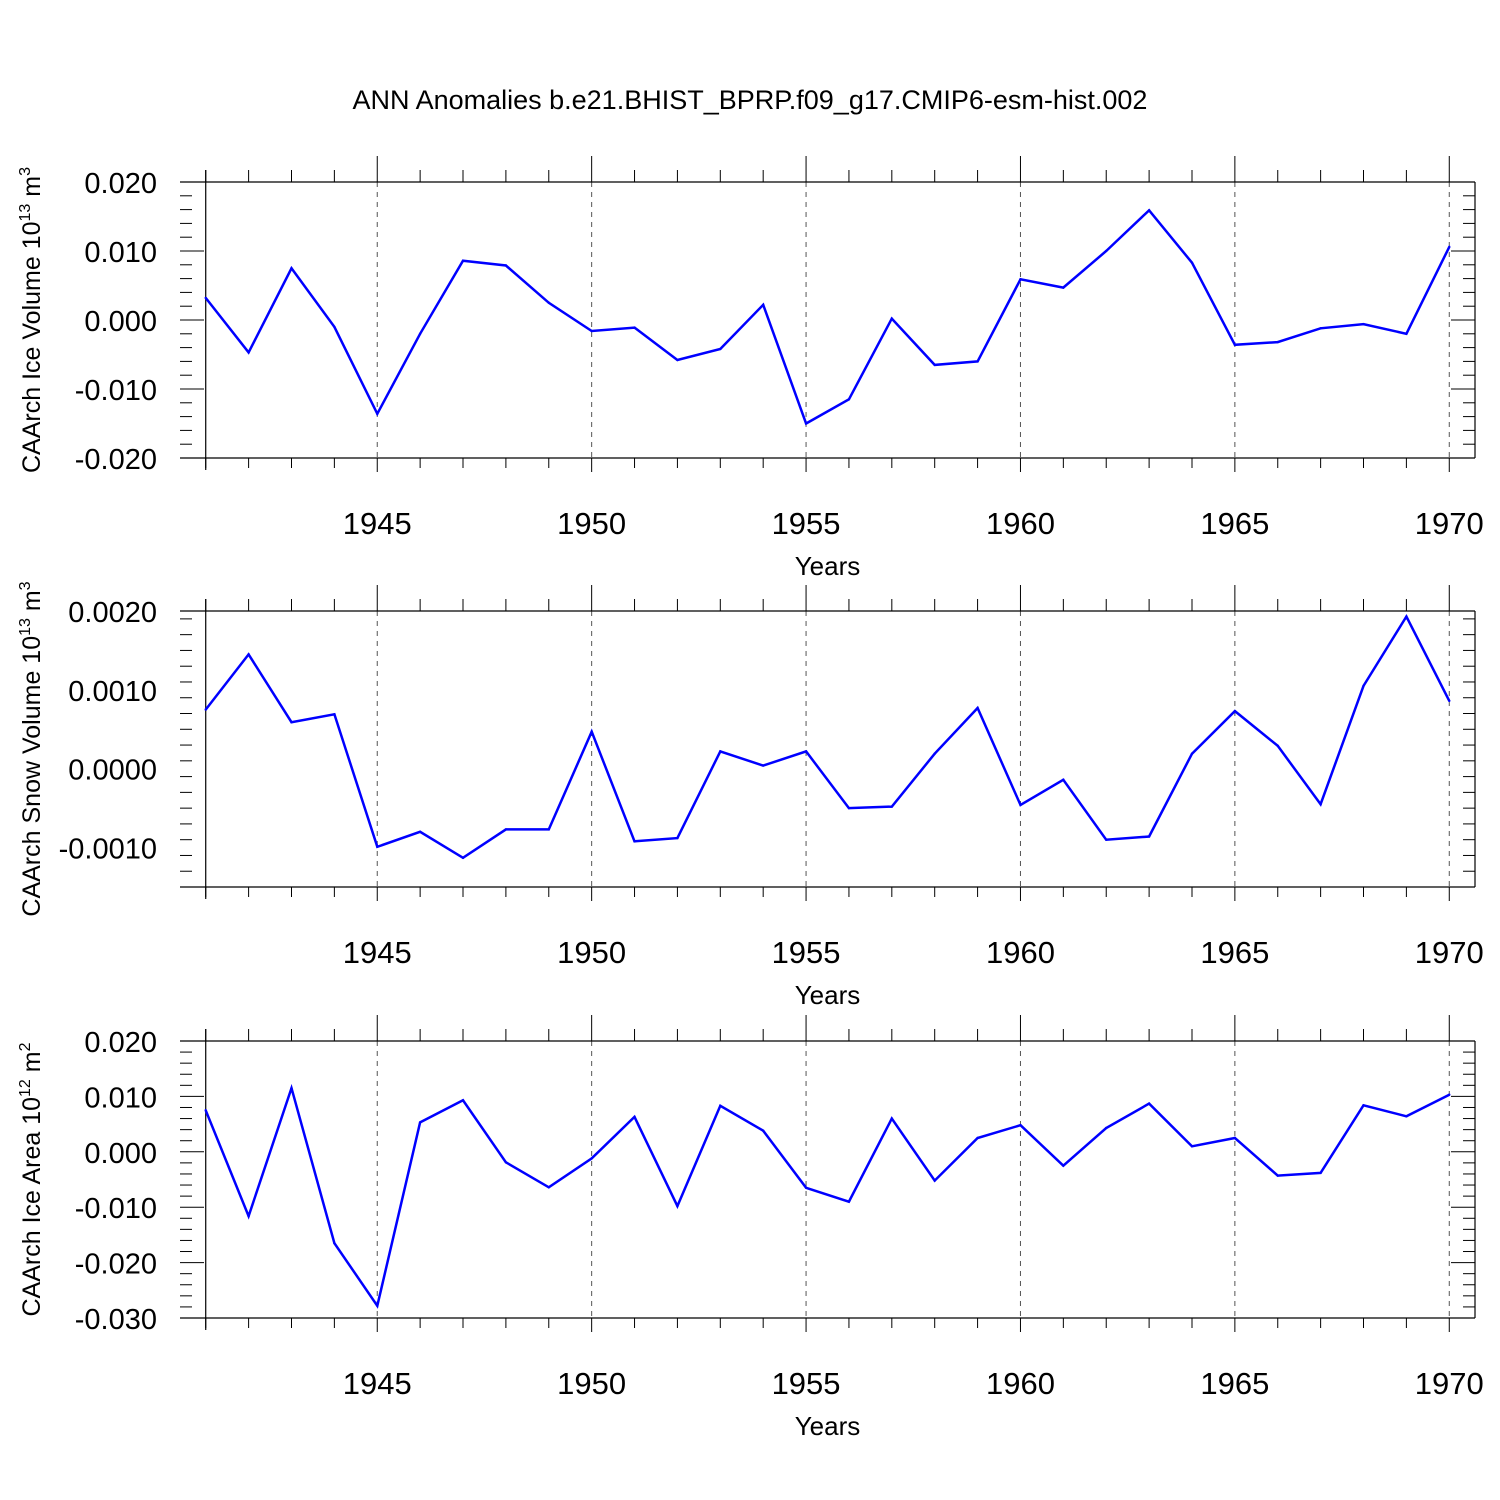 Image resolution: width=1500 pixels, height=1500 pixels. Describe the element at coordinates (112, 613) in the screenshot. I see `y-tick-label: 0.0020` at that location.